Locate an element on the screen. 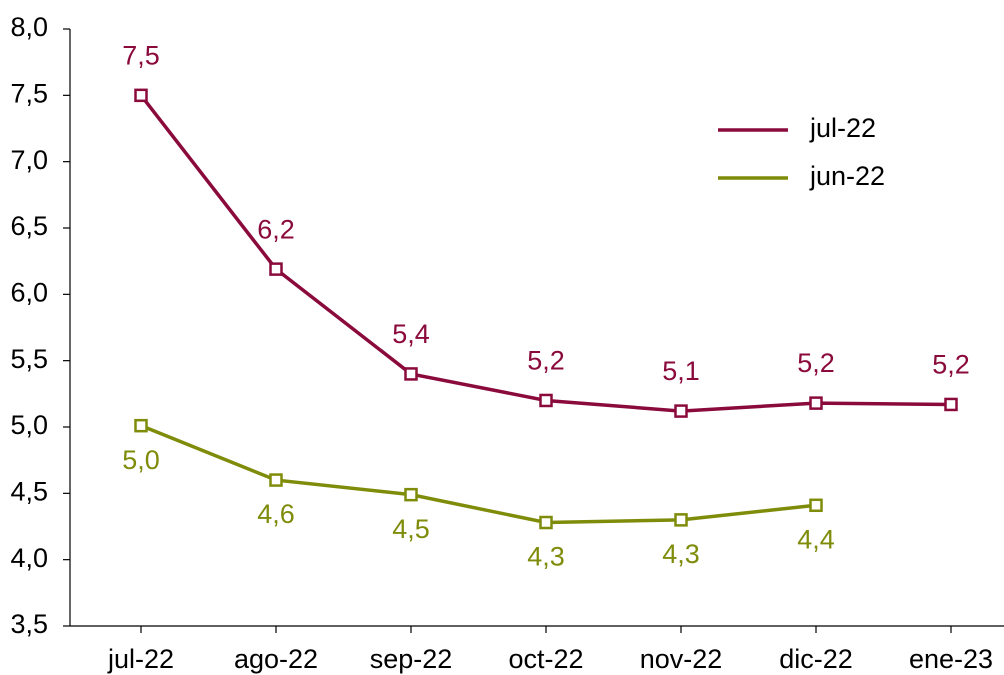  y-tick-label: 7,0 is located at coordinates (29, 160).